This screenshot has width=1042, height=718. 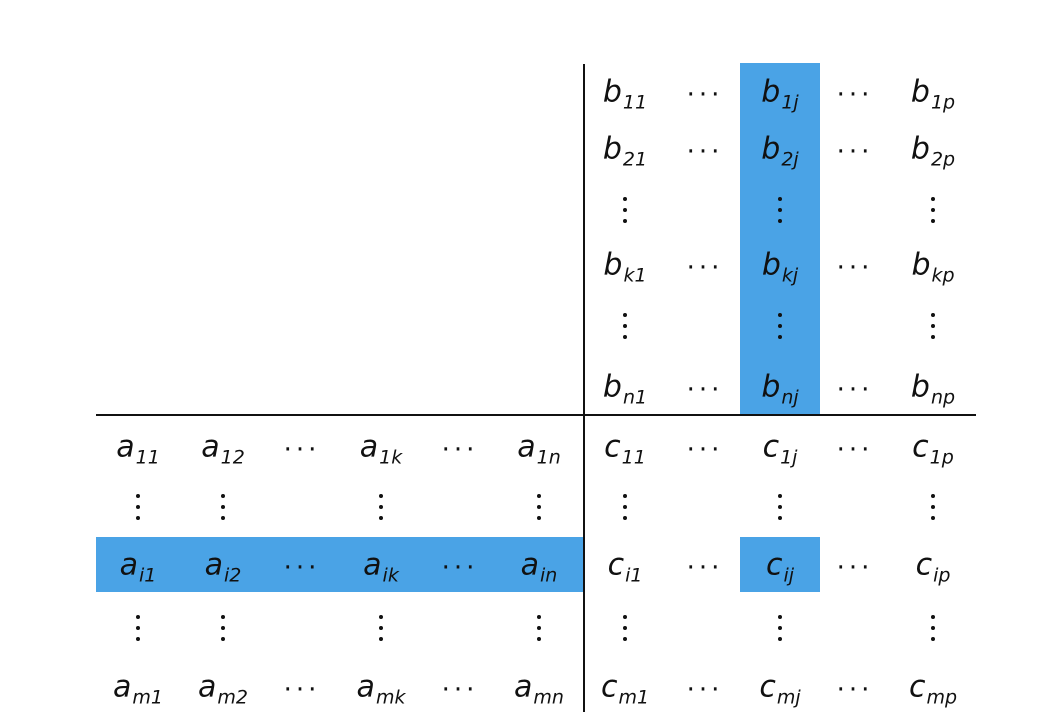 I want to click on entry-index: 2j, so click(x=790, y=159).